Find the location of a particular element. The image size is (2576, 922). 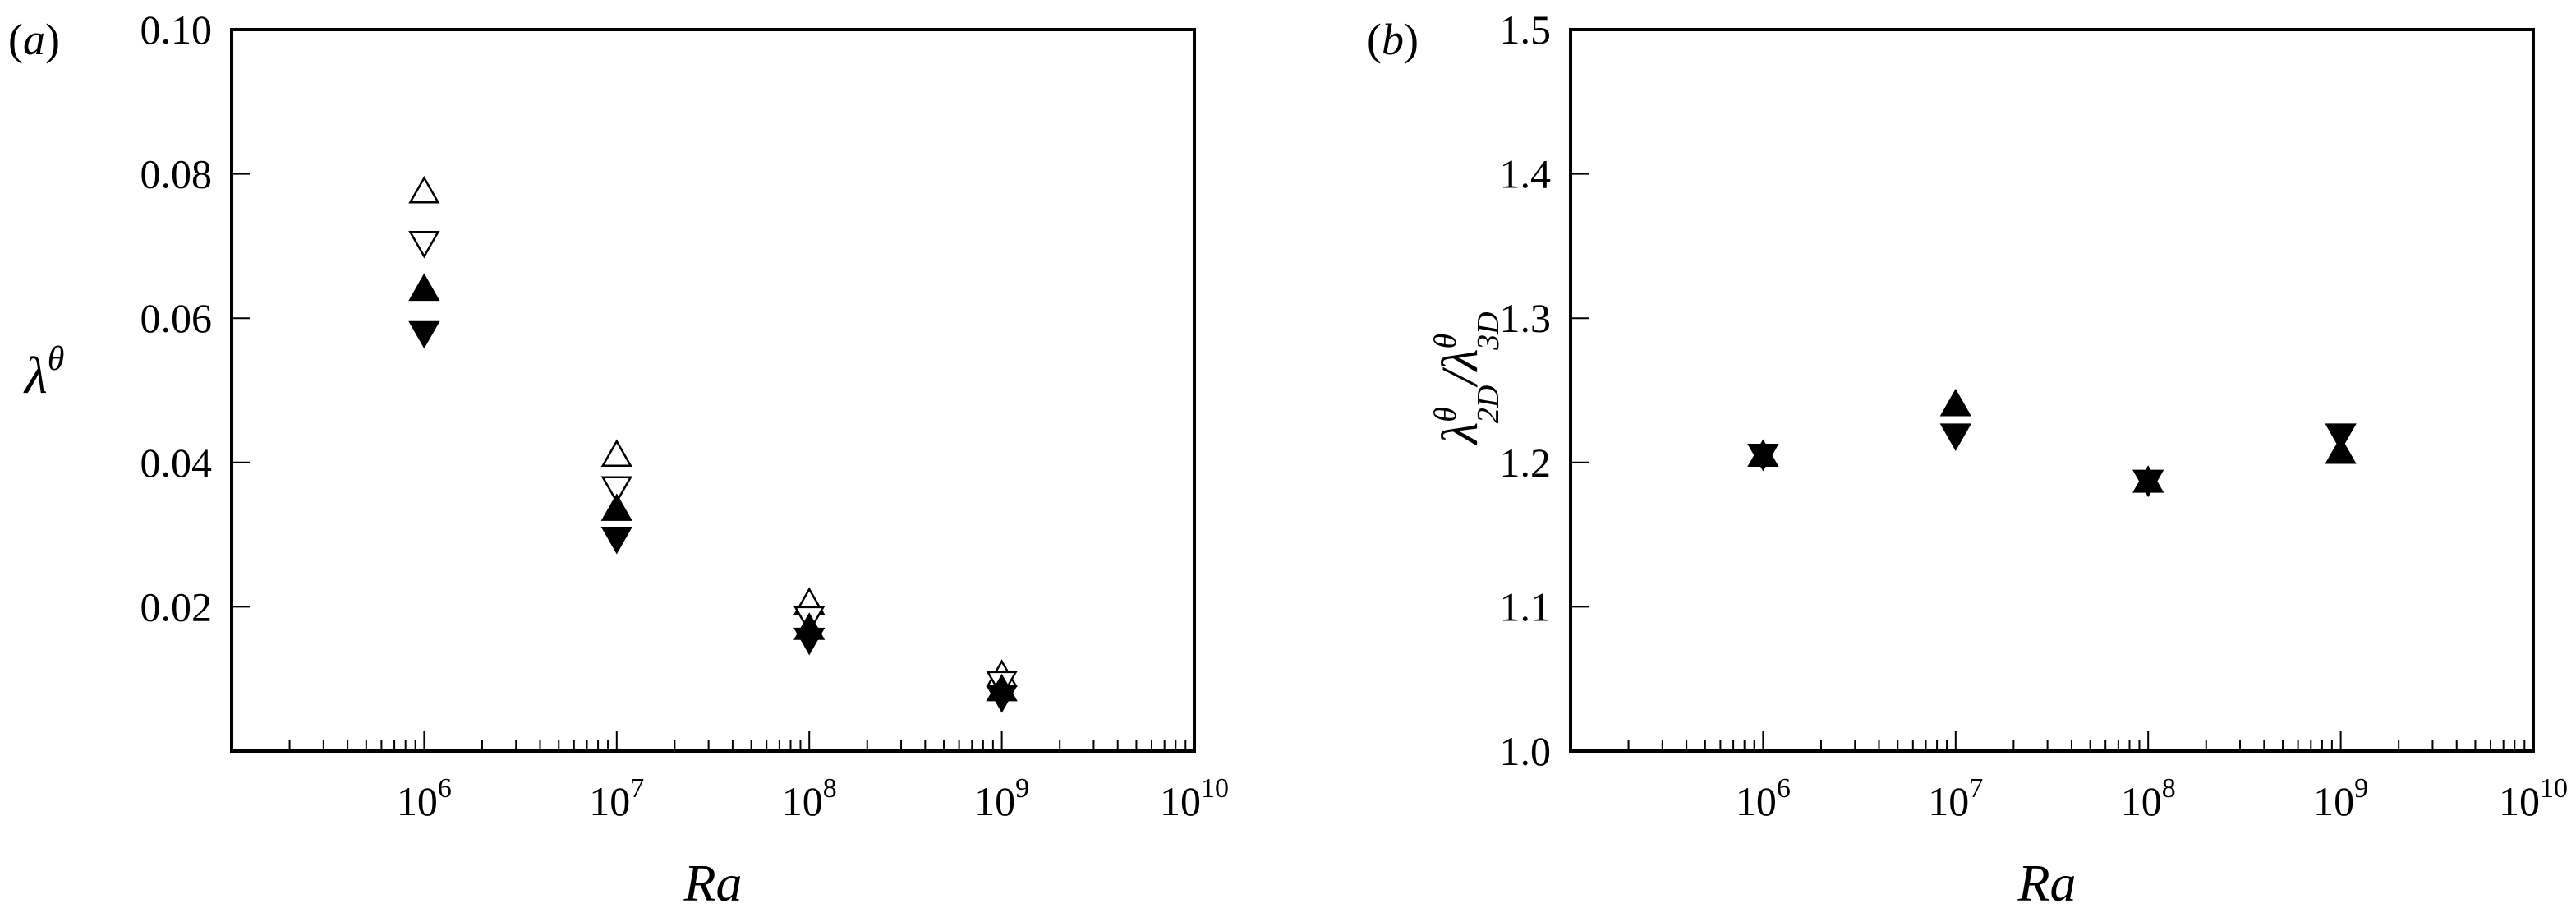

panel-b-label: (b) is located at coordinates (1393, 39).